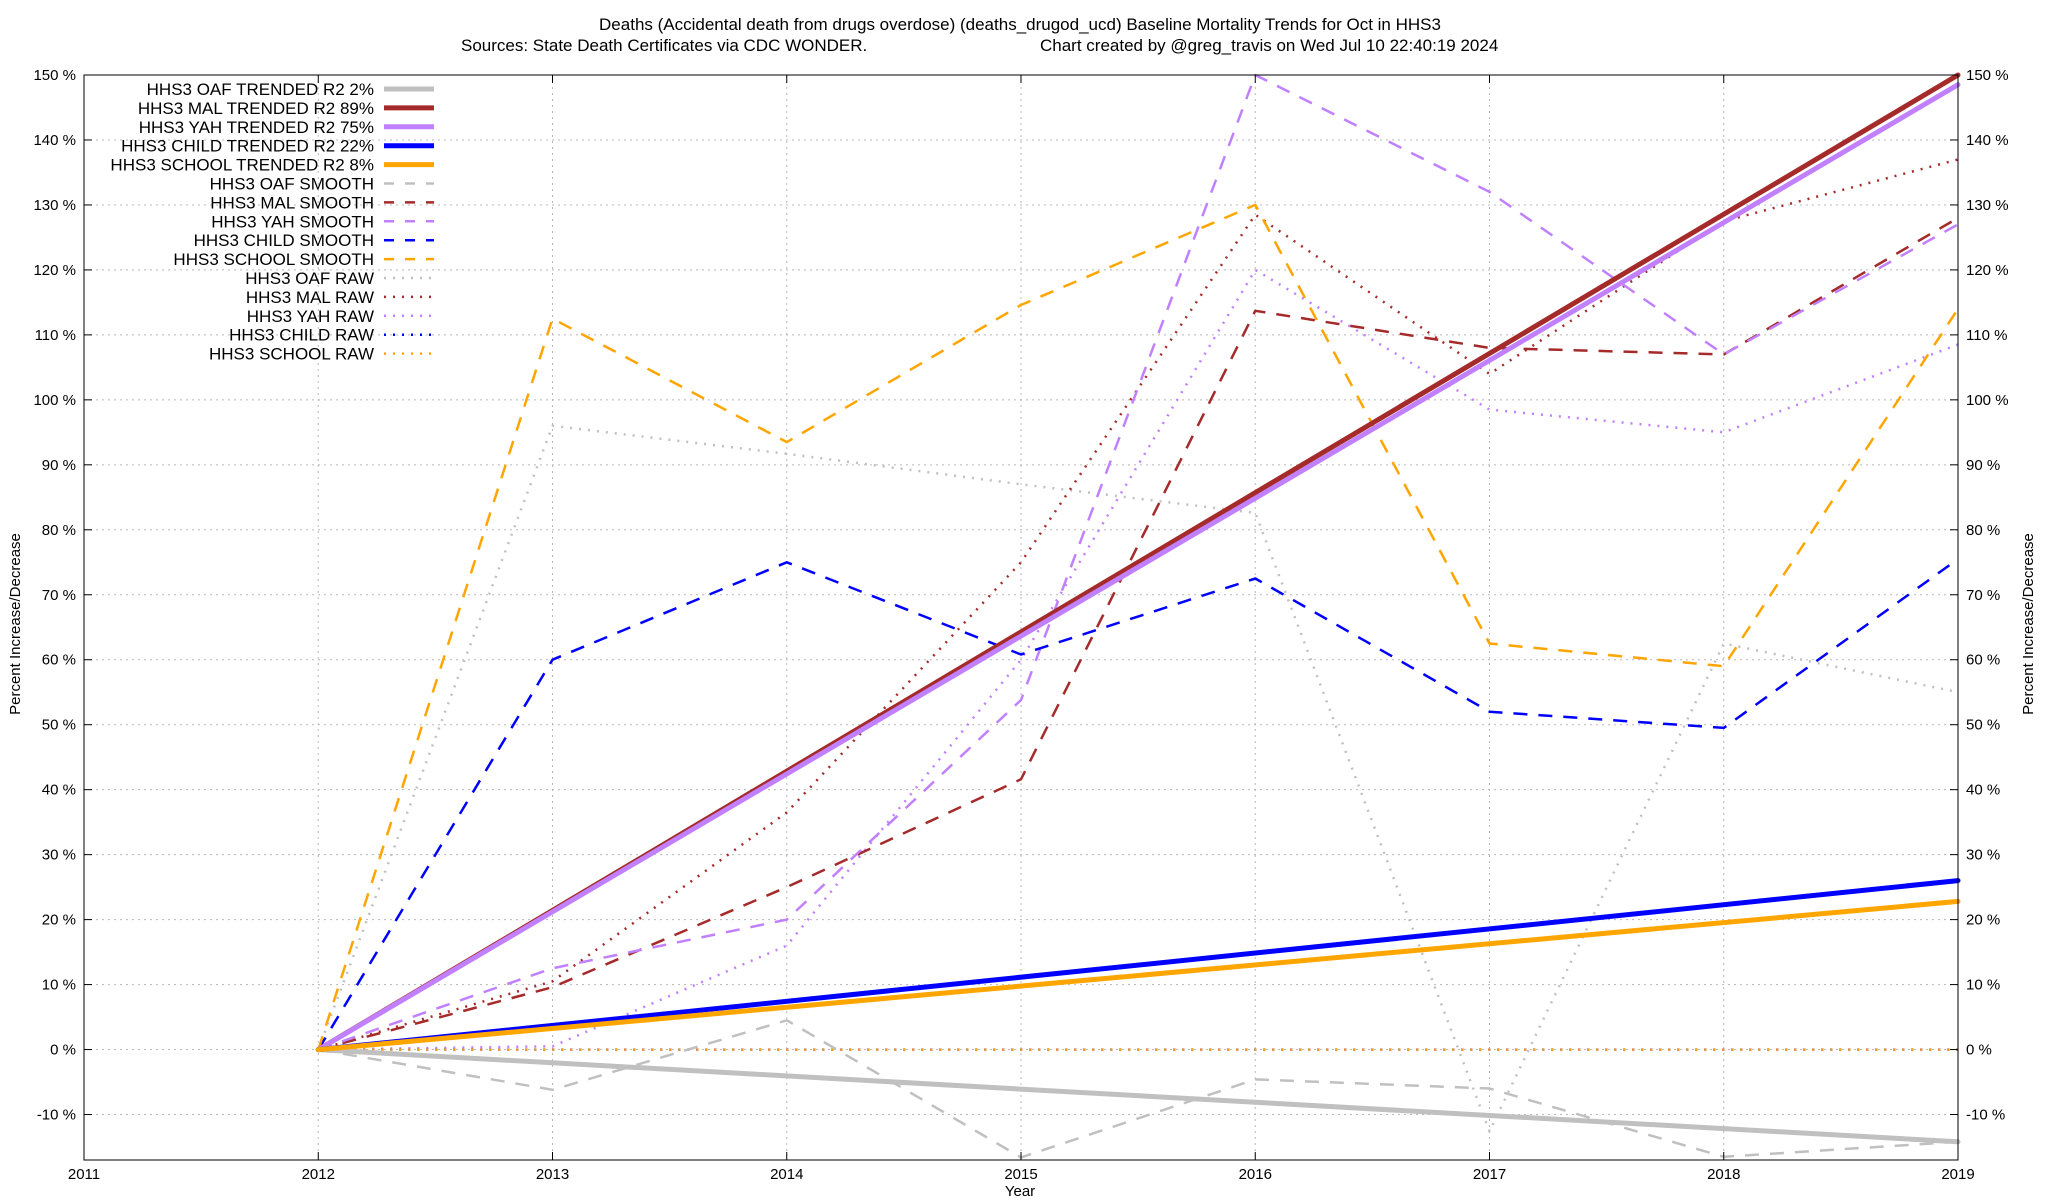 The image size is (2048, 1200). What do you see at coordinates (2028, 624) in the screenshot?
I see `y-axis-label-right: Percent Increase/Decrease` at bounding box center [2028, 624].